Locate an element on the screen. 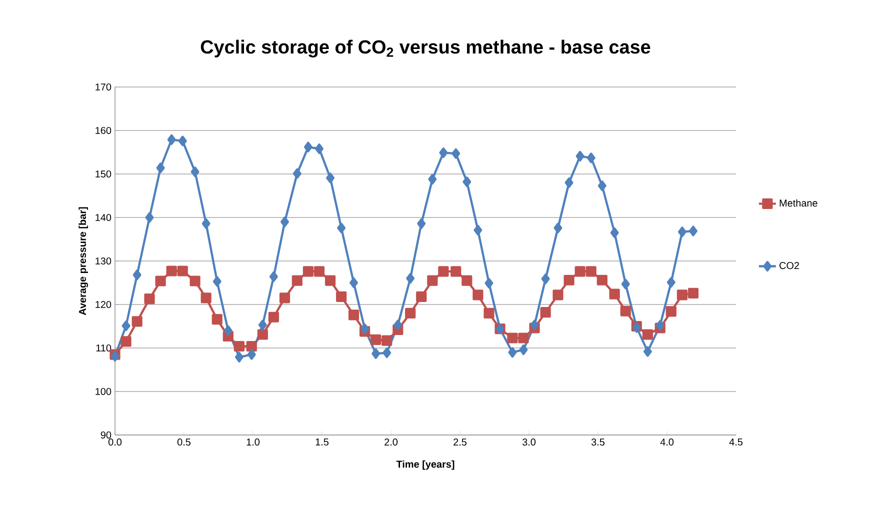  x-tick-label: 0.0 is located at coordinates (115, 442).